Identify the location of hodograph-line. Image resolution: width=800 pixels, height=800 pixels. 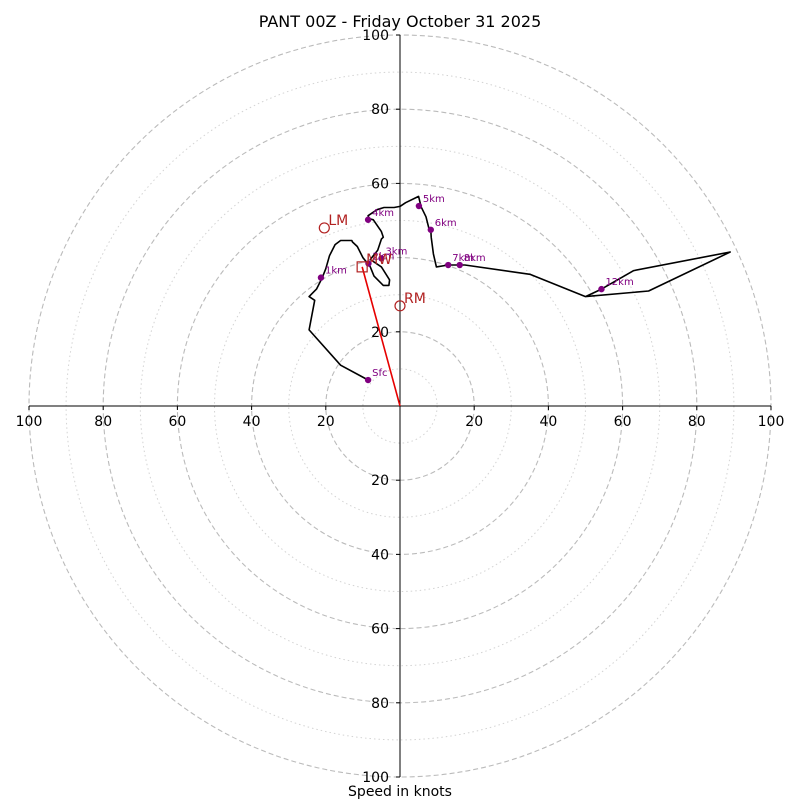
(520, 288).